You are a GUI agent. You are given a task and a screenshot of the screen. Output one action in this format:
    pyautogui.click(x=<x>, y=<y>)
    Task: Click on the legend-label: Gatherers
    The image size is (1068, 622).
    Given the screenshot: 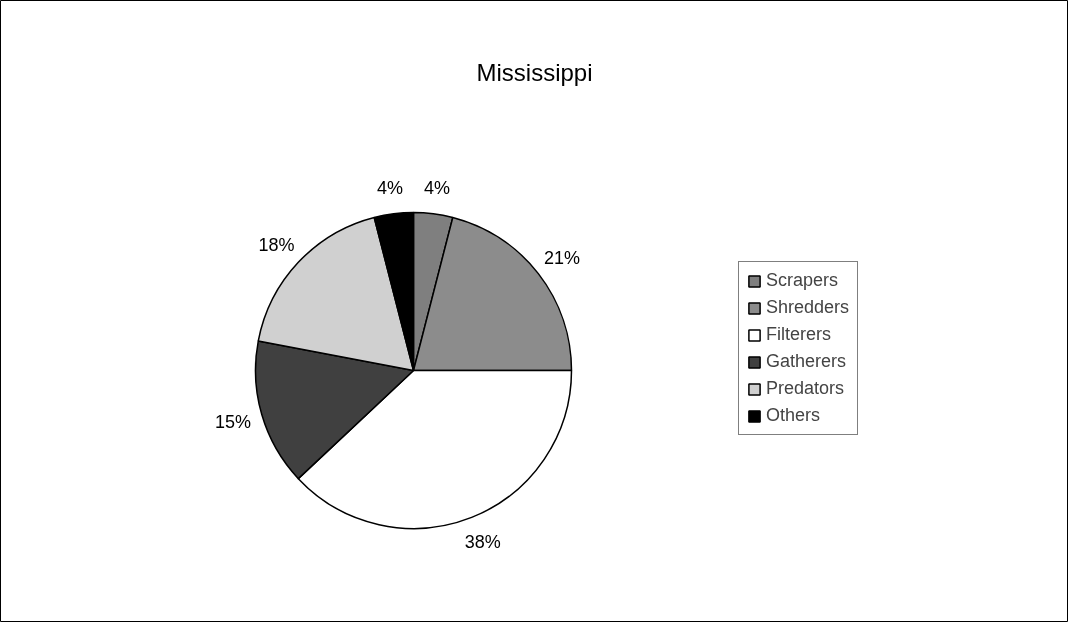 What is the action you would take?
    pyautogui.click(x=806, y=361)
    